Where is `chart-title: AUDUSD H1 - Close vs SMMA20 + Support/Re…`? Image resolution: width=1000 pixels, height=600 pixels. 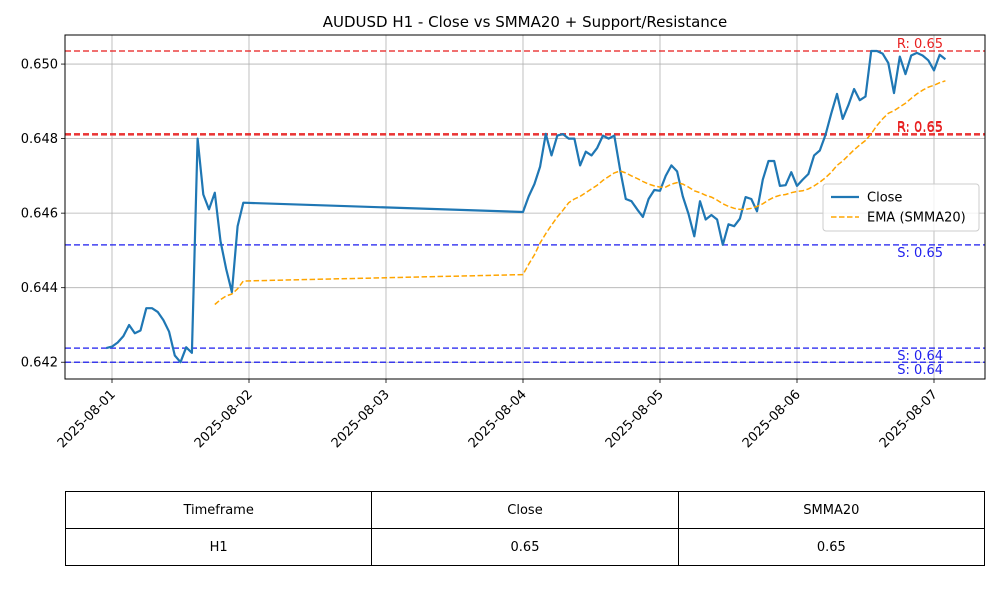 chart-title: AUDUSD H1 - Close vs SMMA20 + Support/Re… is located at coordinates (525, 22).